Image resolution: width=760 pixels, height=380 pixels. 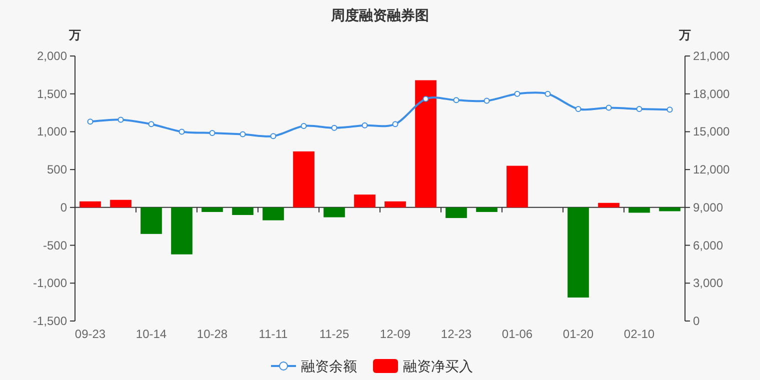 I want to click on y-tick-label: 2,000, so click(x=52, y=56).